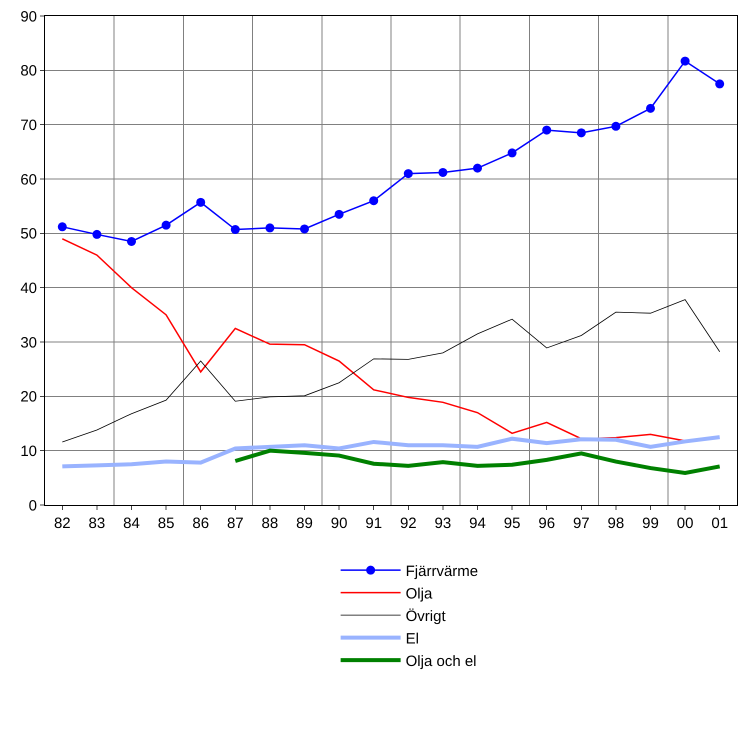  Describe the element at coordinates (650, 523) in the screenshot. I see `x-tick-label: 99` at that location.